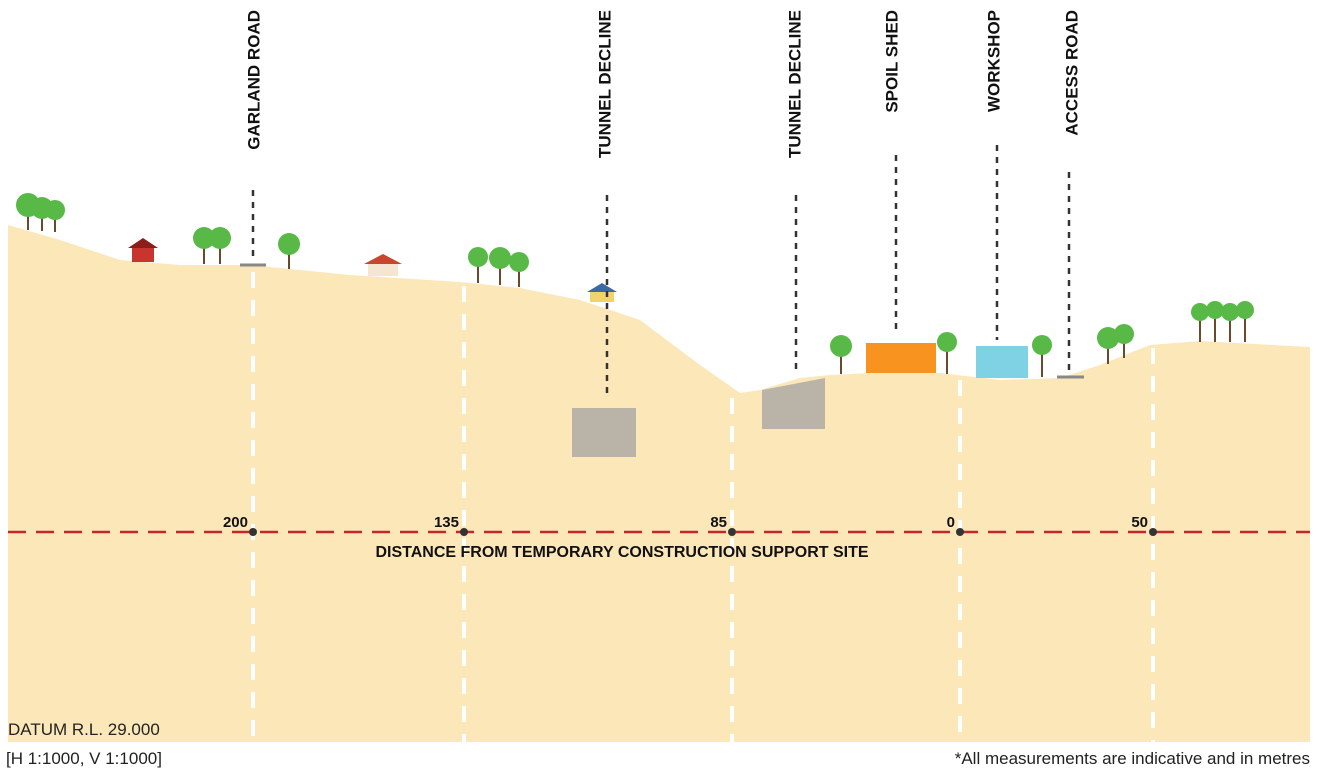  I want to click on distance-points, so click(703, 532).